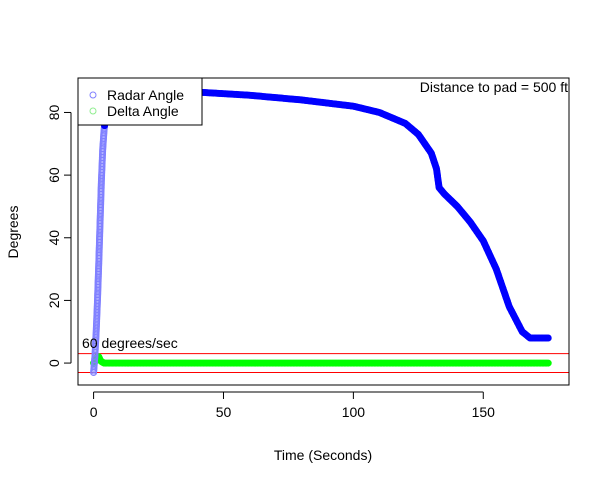 The image size is (609, 485). What do you see at coordinates (321, 360) in the screenshot?
I see `series-delta-angle` at bounding box center [321, 360].